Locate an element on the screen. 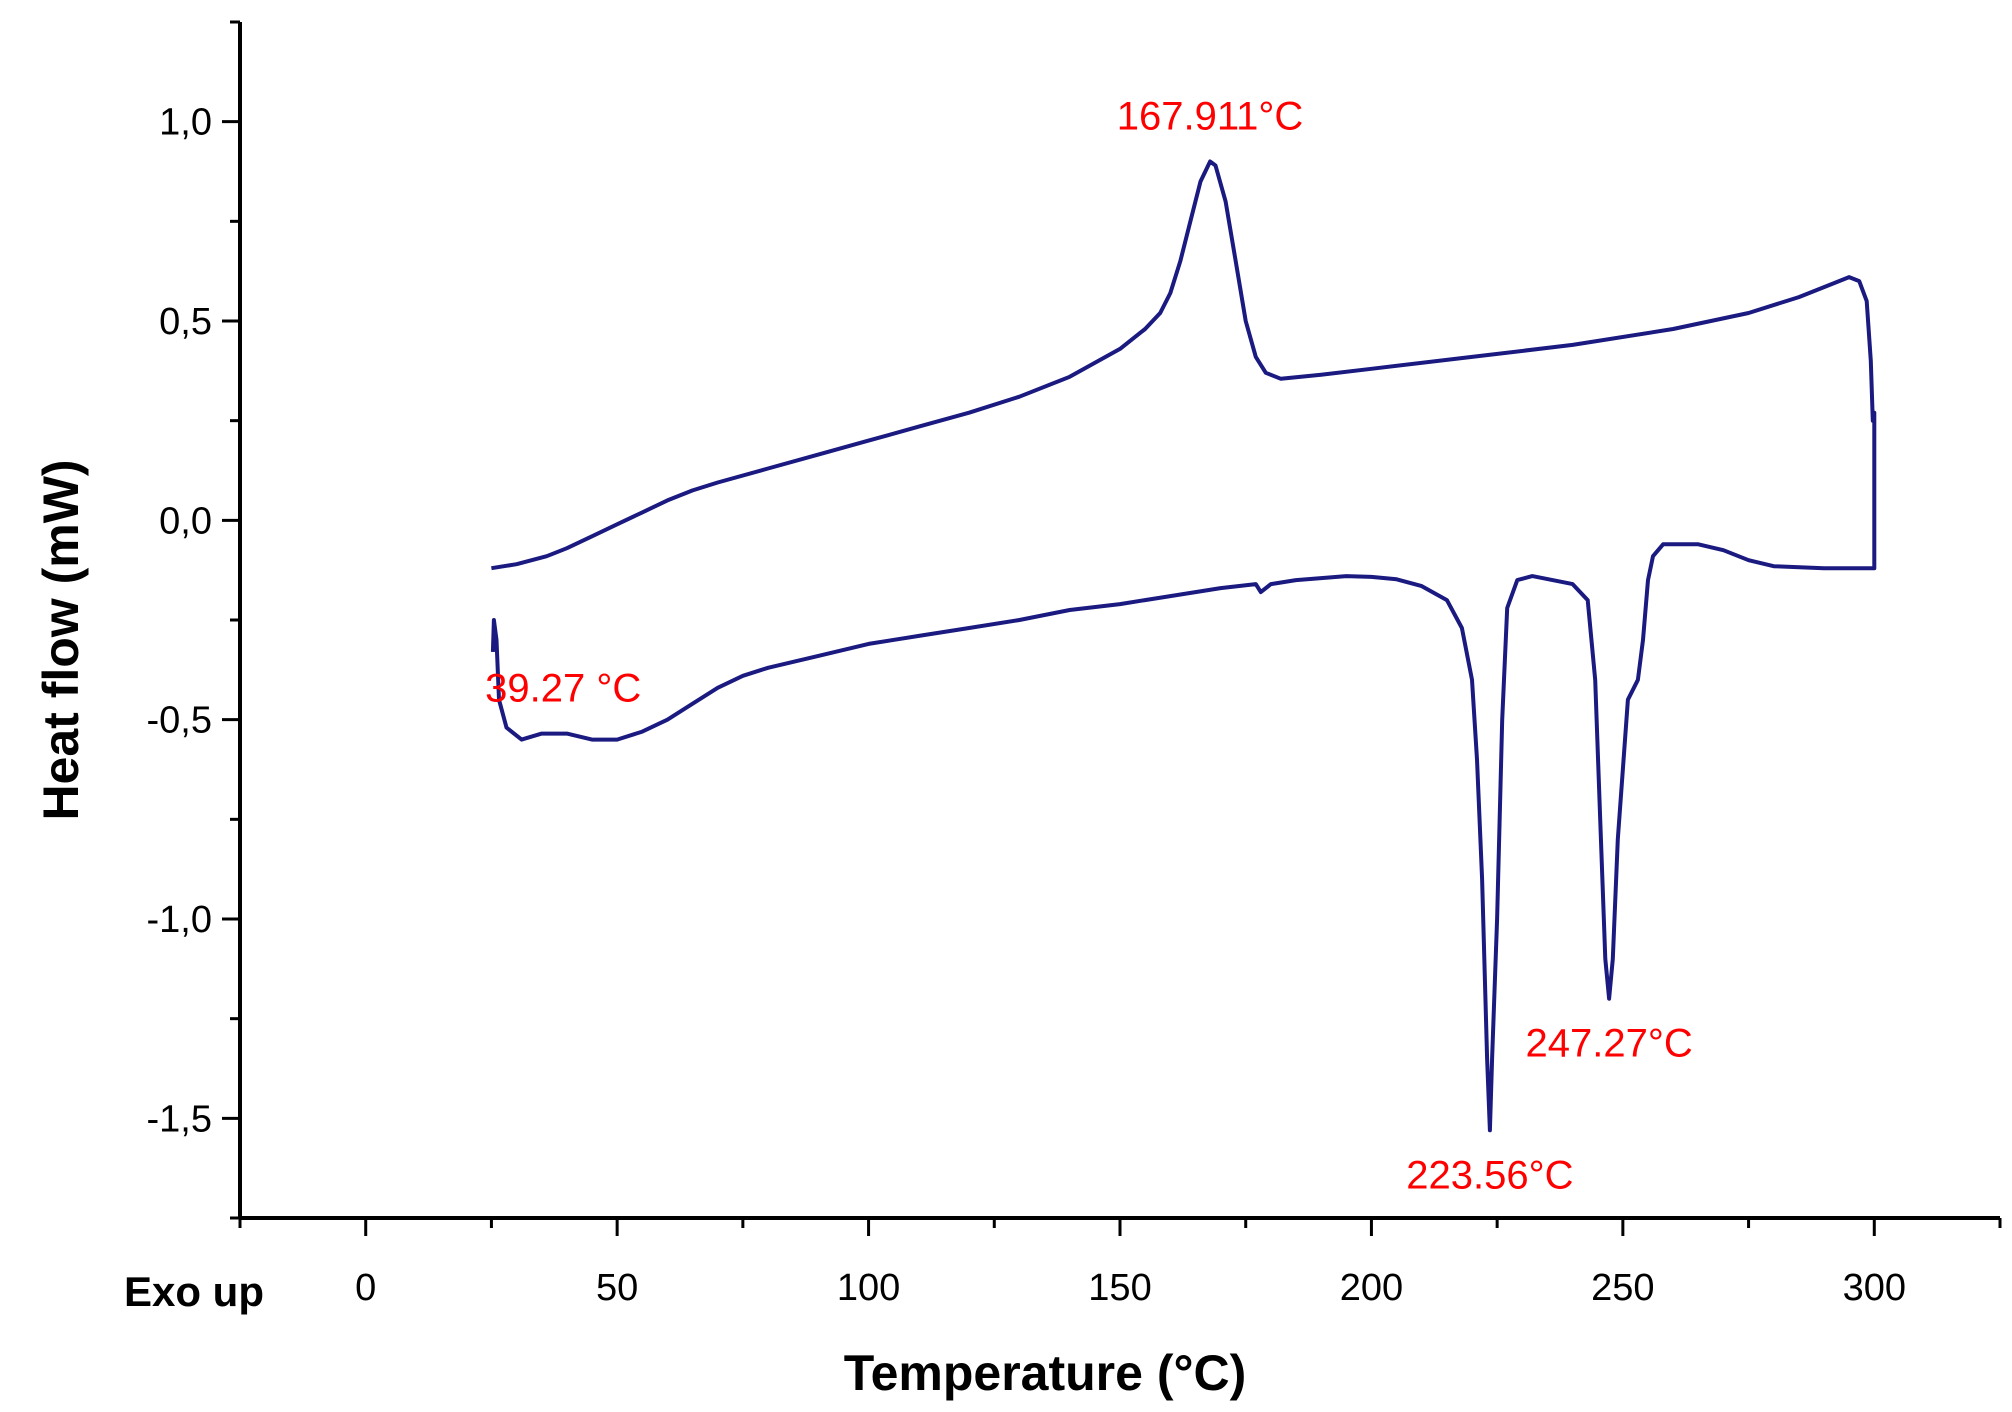 This screenshot has width=2012, height=1412. x-tick-label: 300 is located at coordinates (1874, 1288).